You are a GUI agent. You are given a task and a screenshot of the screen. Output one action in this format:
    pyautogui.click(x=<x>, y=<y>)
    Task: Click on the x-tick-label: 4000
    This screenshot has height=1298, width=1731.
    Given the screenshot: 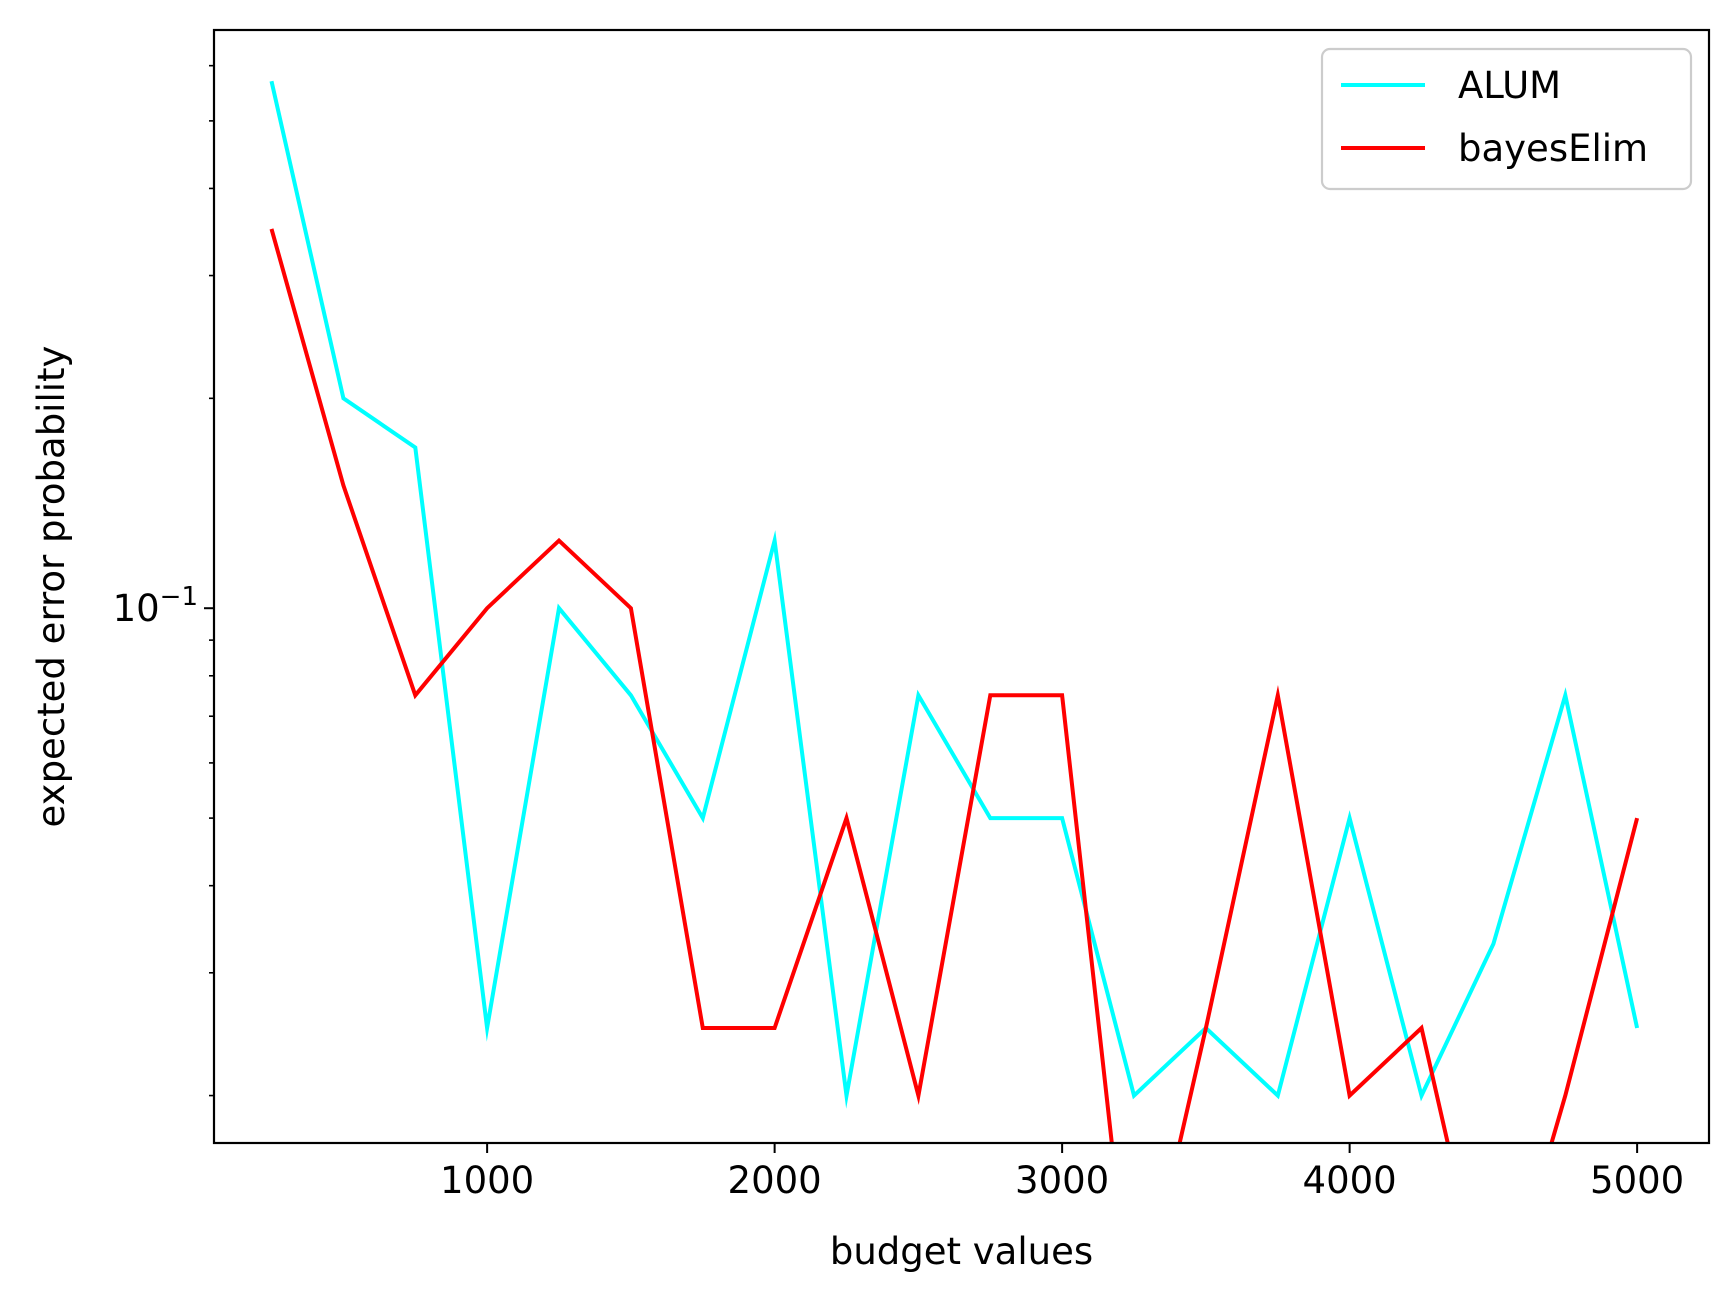 What is the action you would take?
    pyautogui.click(x=1350, y=1180)
    